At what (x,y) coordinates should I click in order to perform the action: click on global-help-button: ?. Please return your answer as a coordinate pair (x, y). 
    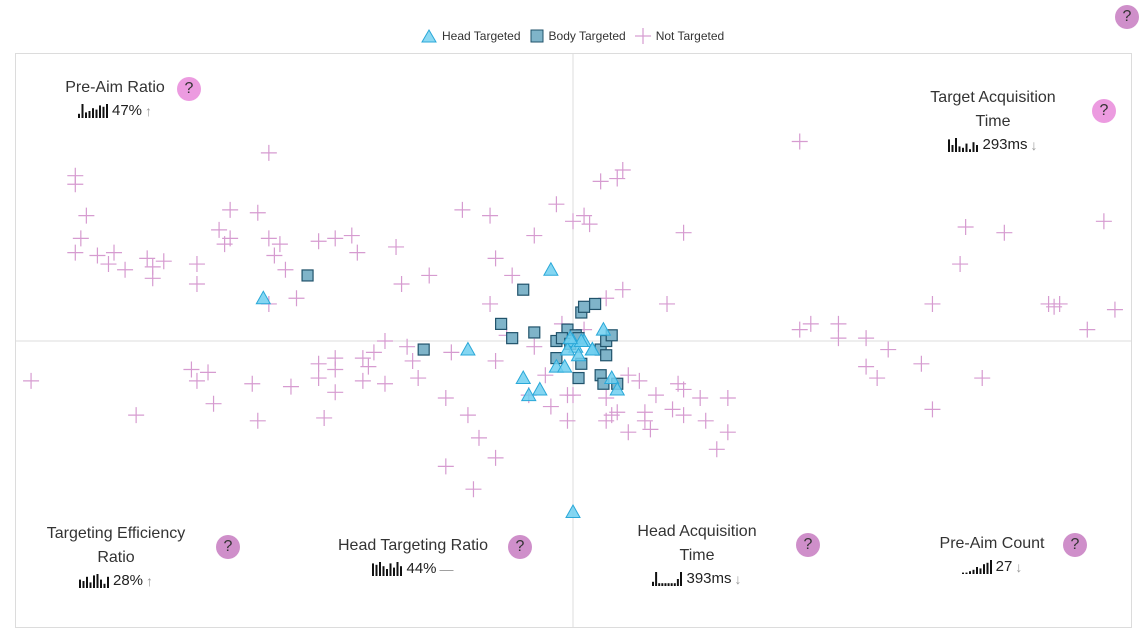
    Looking at the image, I should click on (1127, 17).